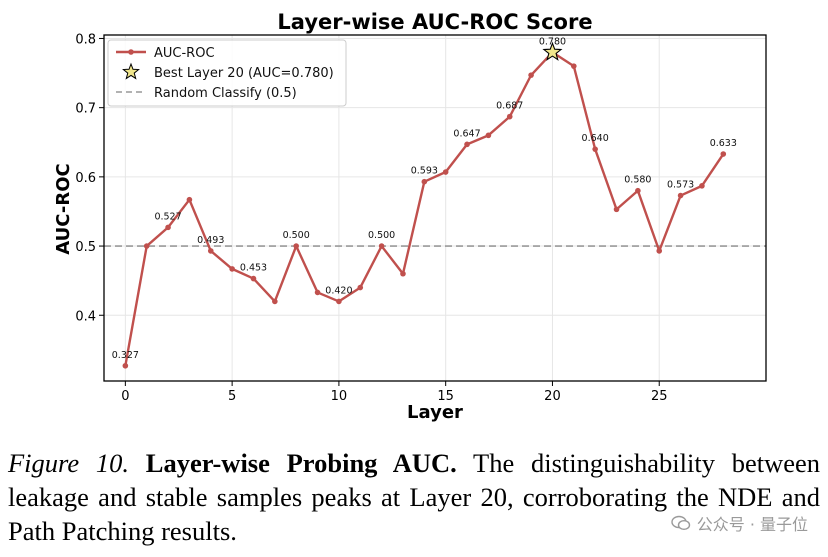 The image size is (828, 557). What do you see at coordinates (167, 216) in the screenshot?
I see `data-label: 0.527` at bounding box center [167, 216].